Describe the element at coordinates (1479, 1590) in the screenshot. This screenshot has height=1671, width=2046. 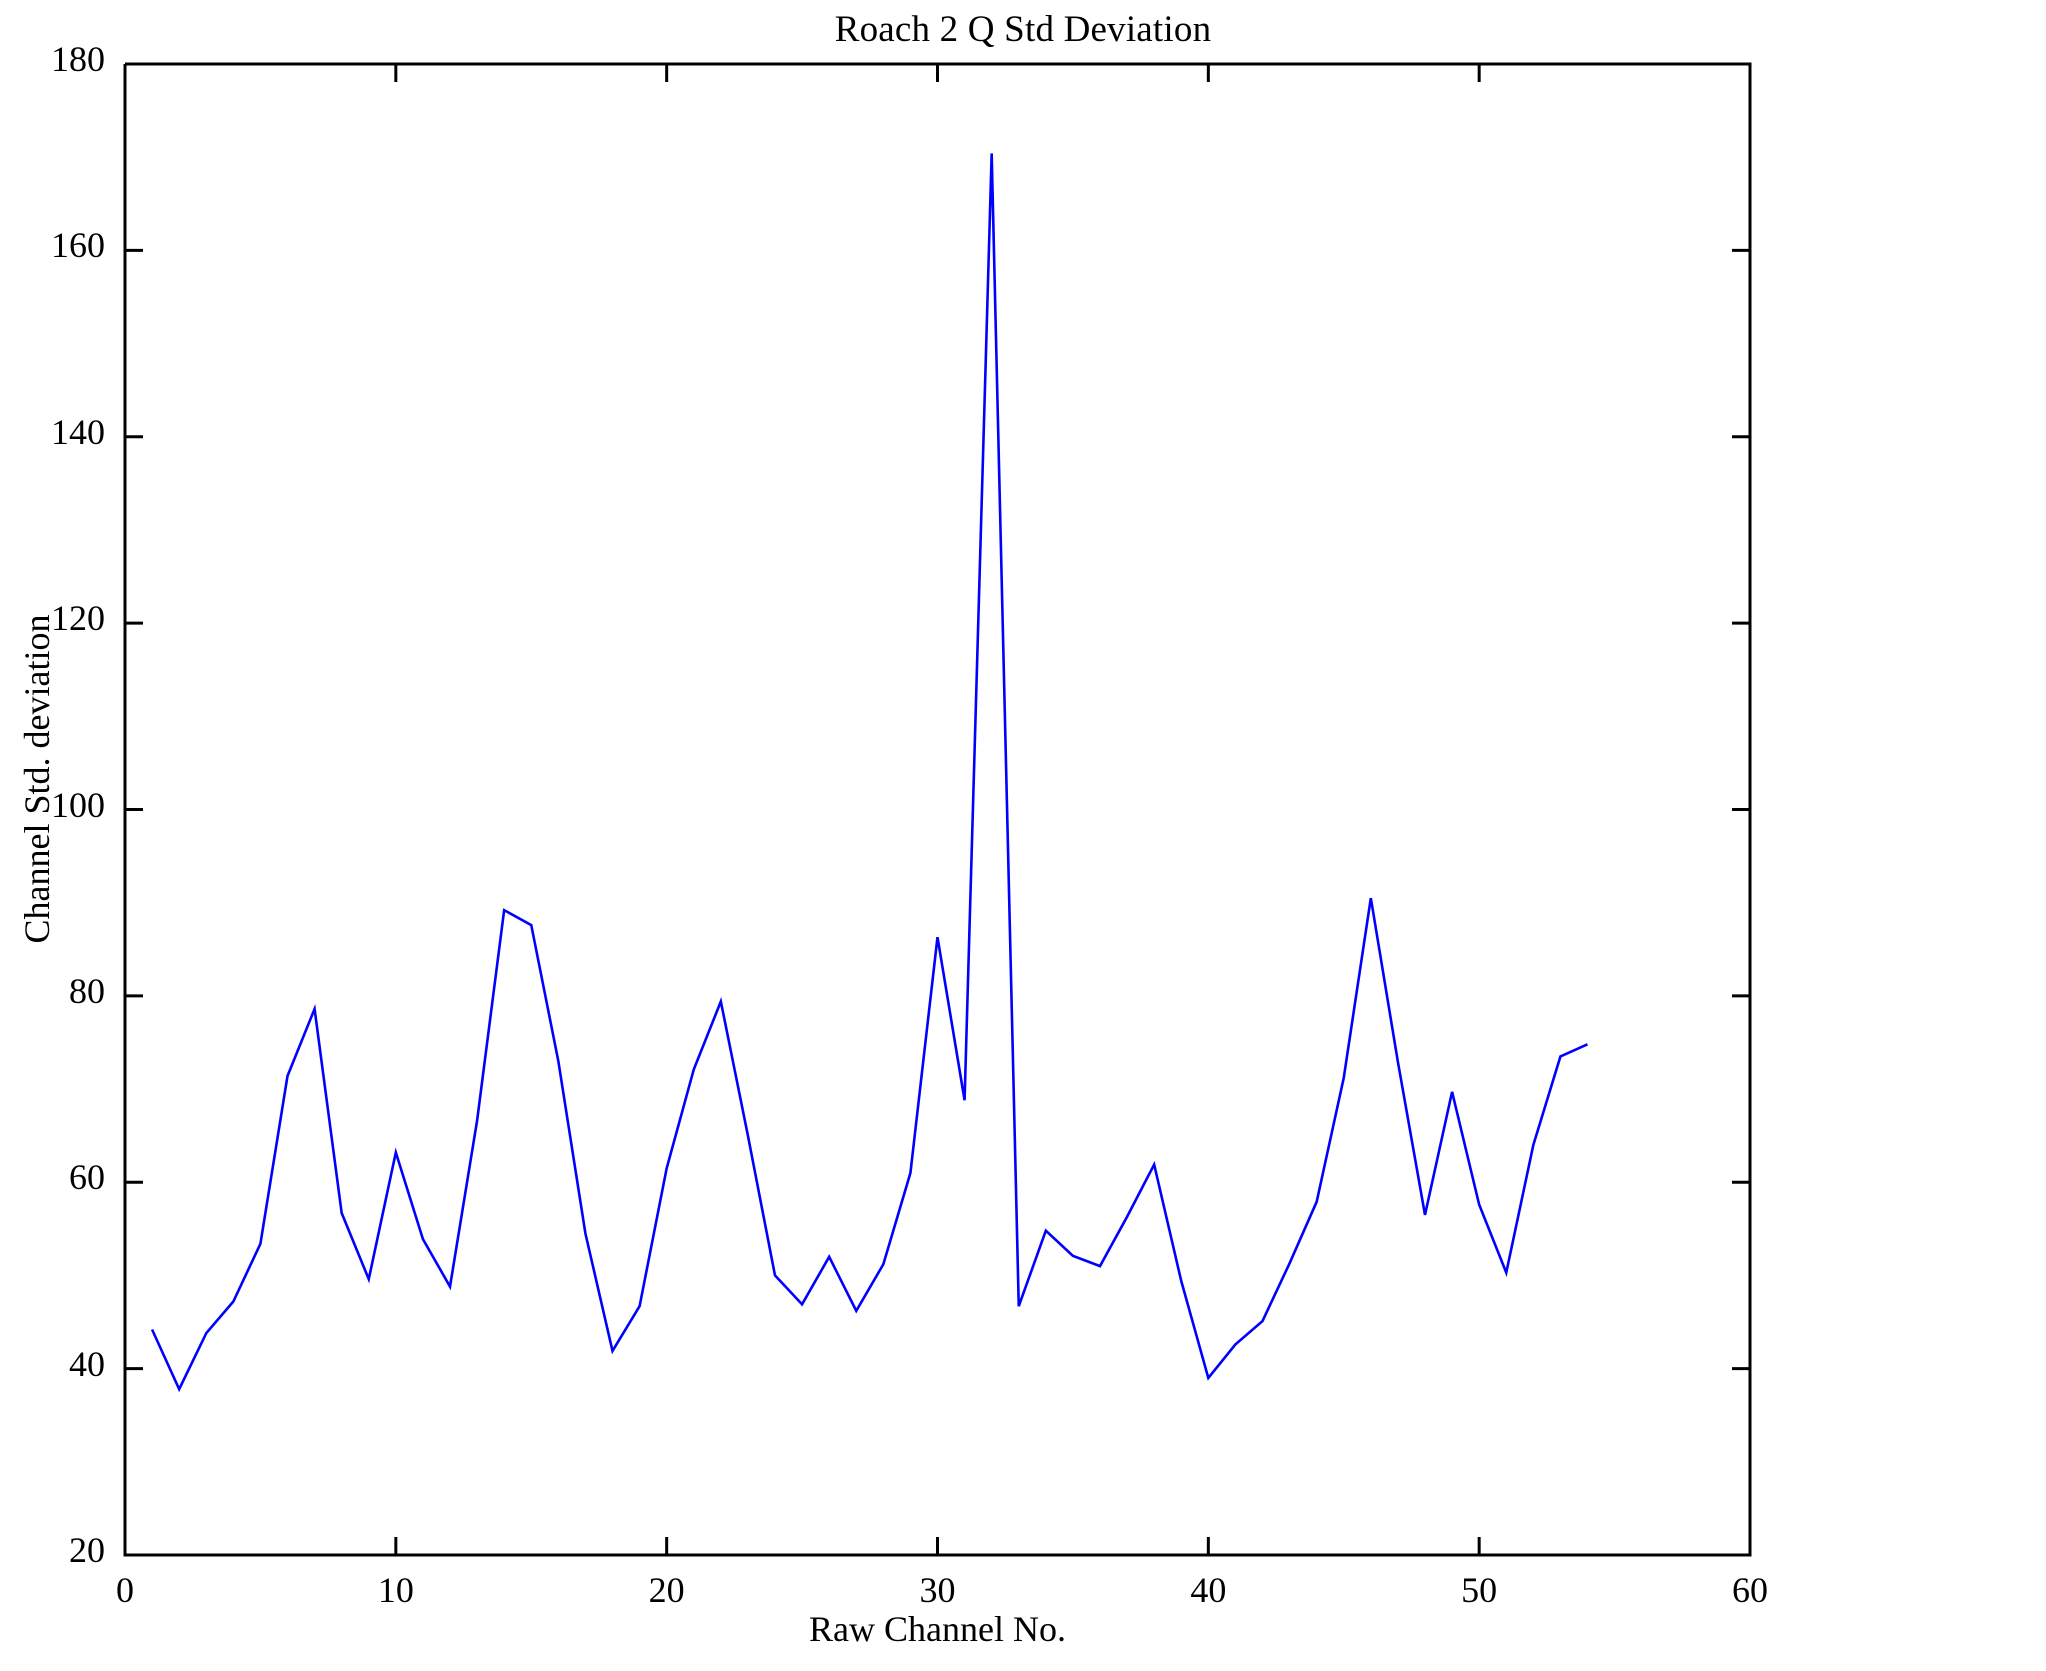
I see `x-tick-label: 50` at that location.